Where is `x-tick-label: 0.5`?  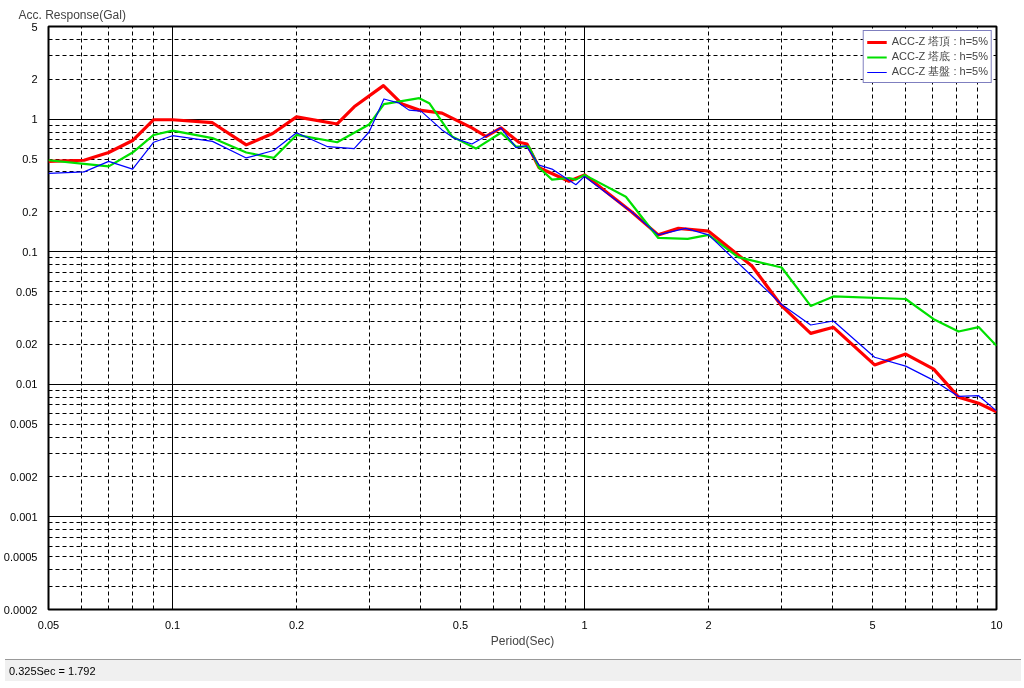 x-tick-label: 0.5 is located at coordinates (460, 624).